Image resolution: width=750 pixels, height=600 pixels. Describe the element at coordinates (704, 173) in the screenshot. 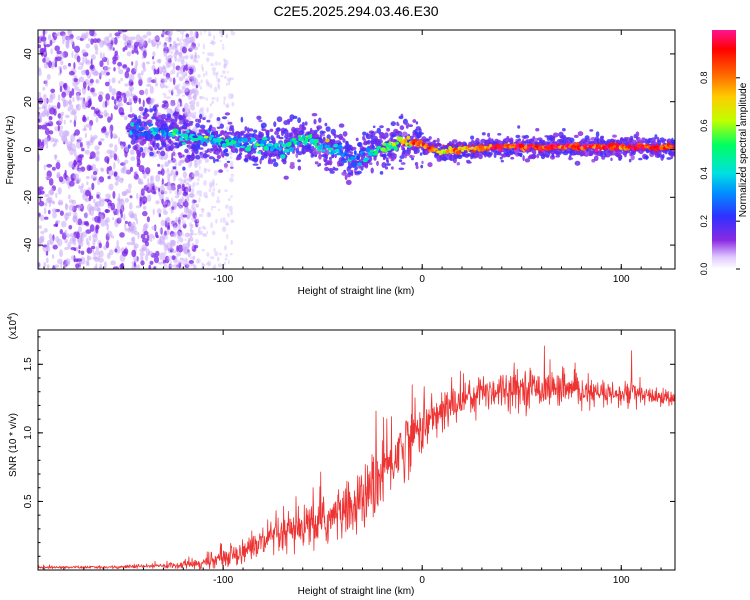

I see `colorbar-tick-label: 0.4` at that location.